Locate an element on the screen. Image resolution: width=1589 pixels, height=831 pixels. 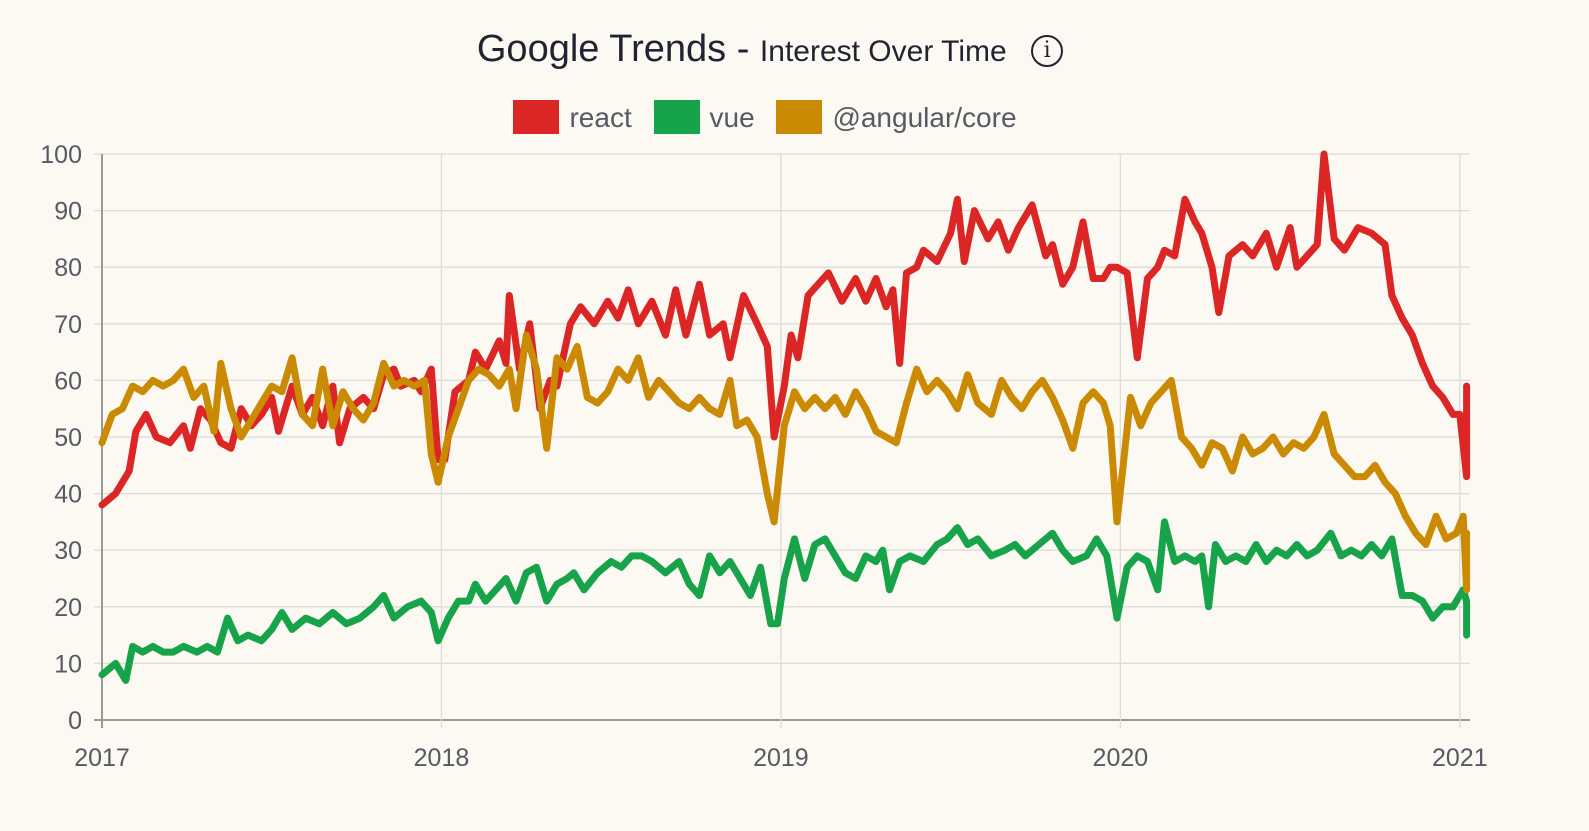
legend-item-angular: @angular/core is located at coordinates (896, 117).